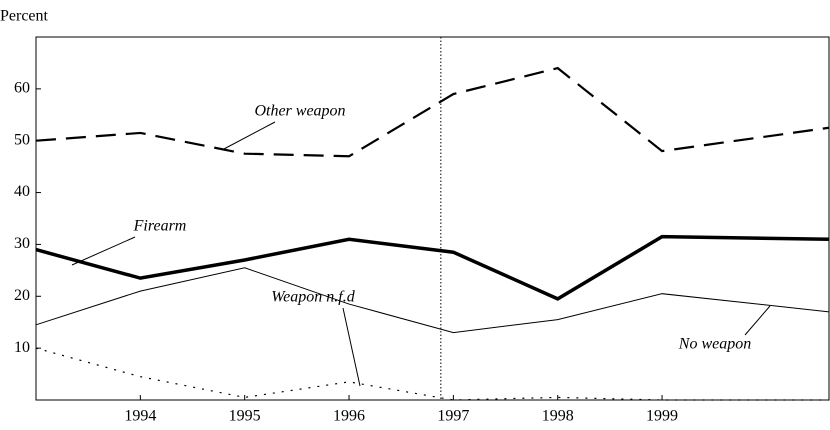 This screenshot has width=830, height=430. I want to click on y-tick-label: 20, so click(22, 295).